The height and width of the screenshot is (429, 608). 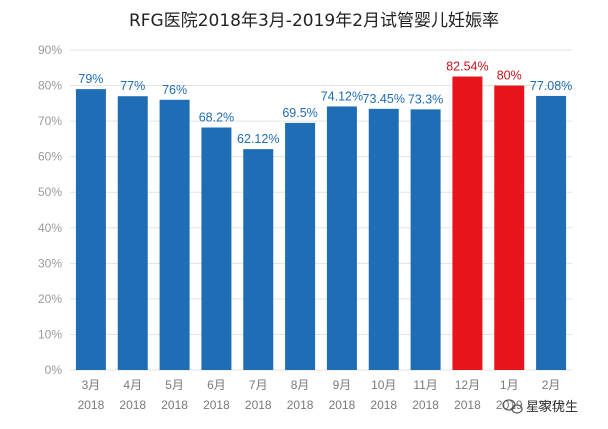 What do you see at coordinates (50, 210) in the screenshot?
I see `y-axis: 0% 10% 20% 30% 40% 50% 60% 70% 80% 90%` at bounding box center [50, 210].